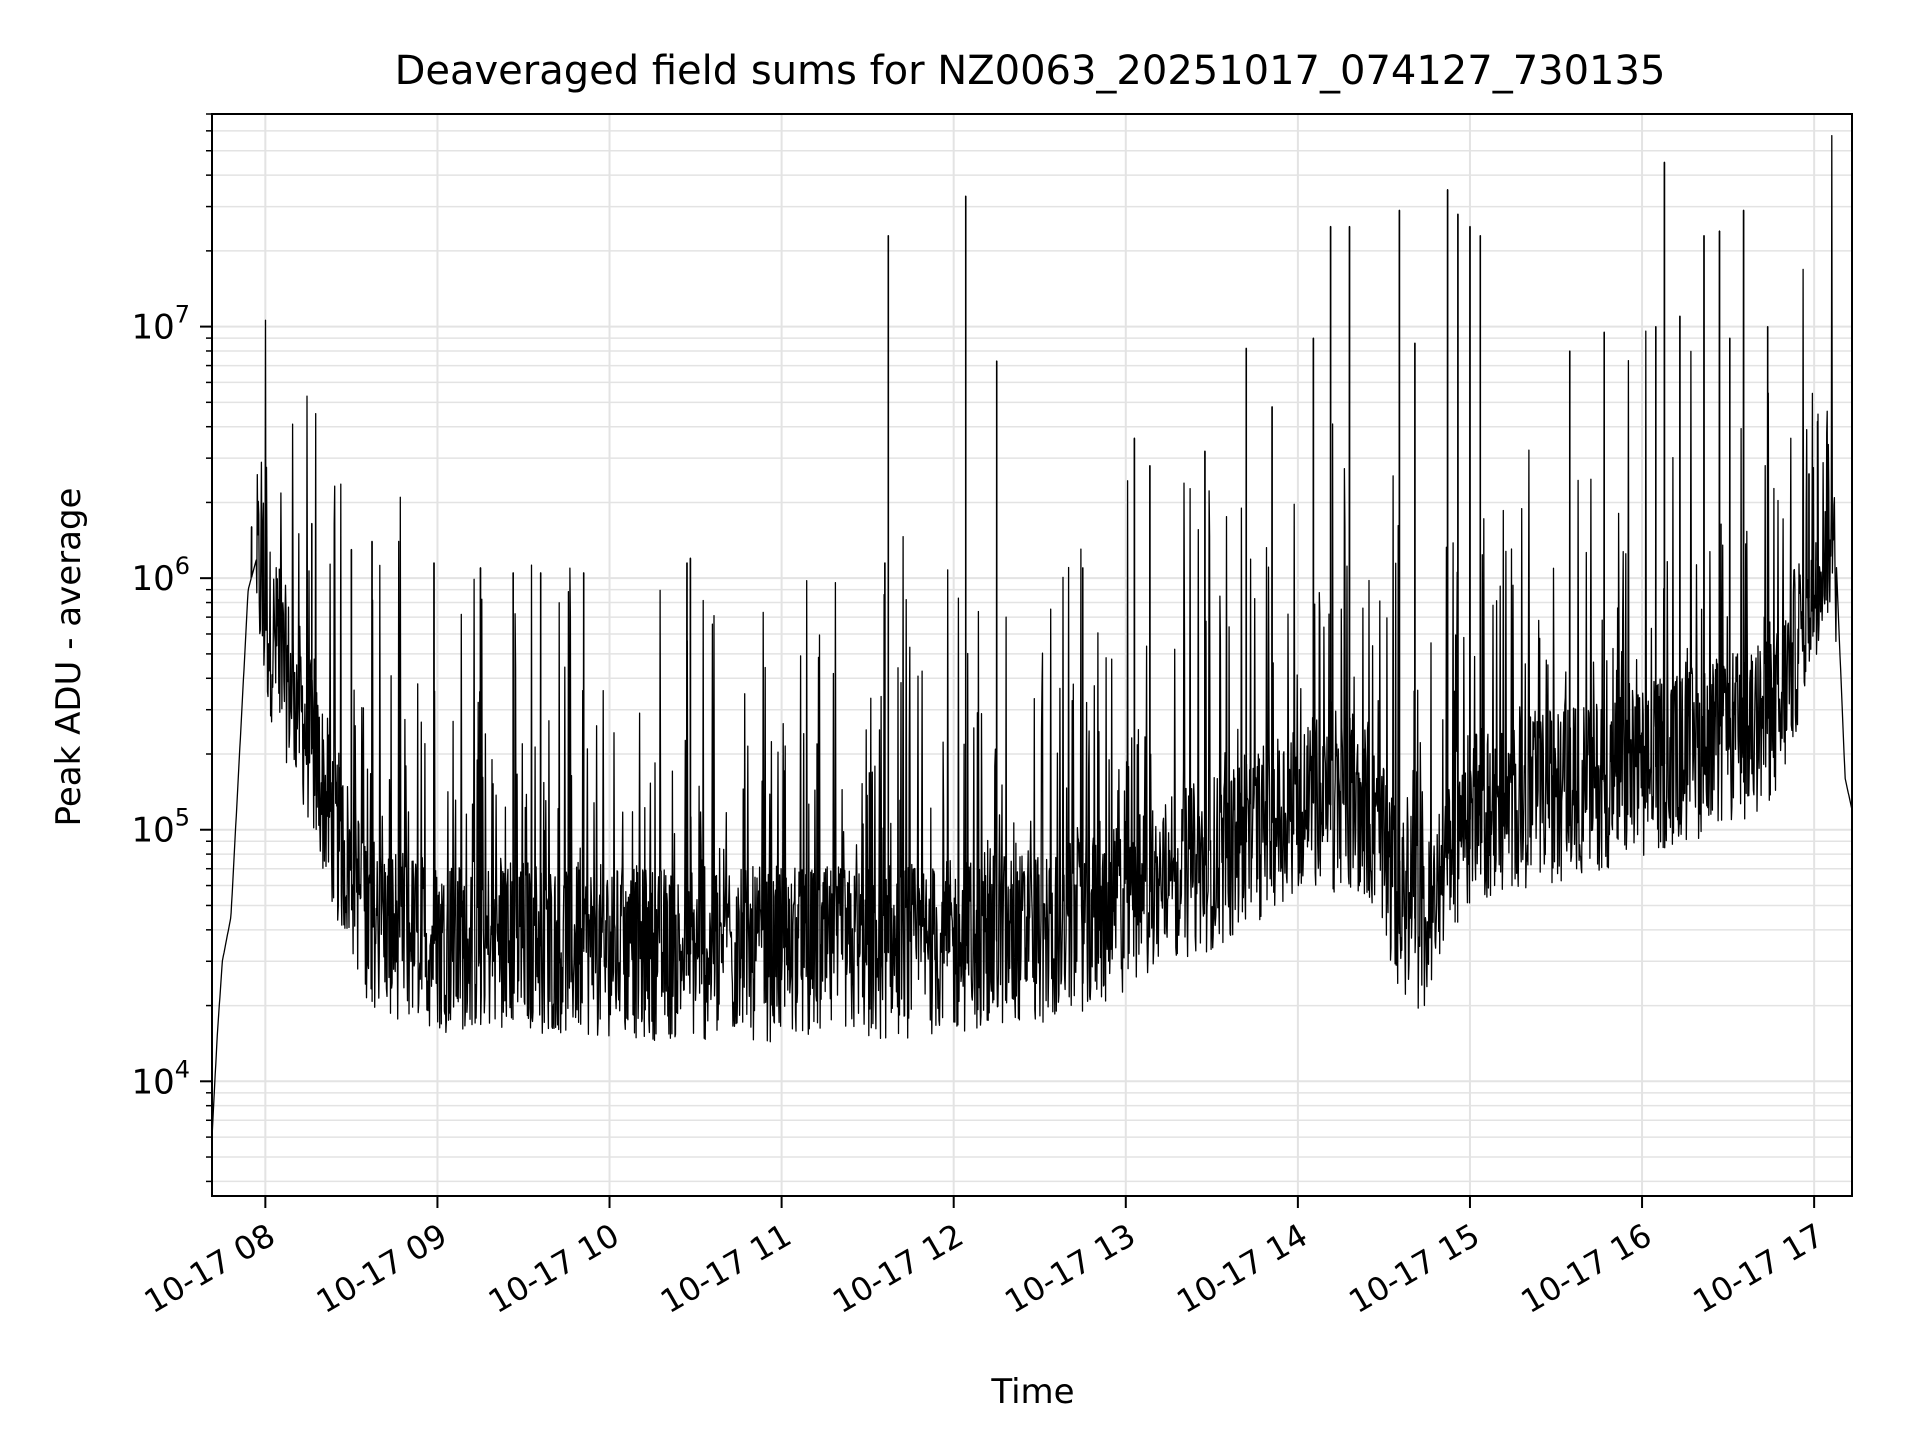  I want to click on y-axis-label: Peak ADU - average, so click(69, 657).